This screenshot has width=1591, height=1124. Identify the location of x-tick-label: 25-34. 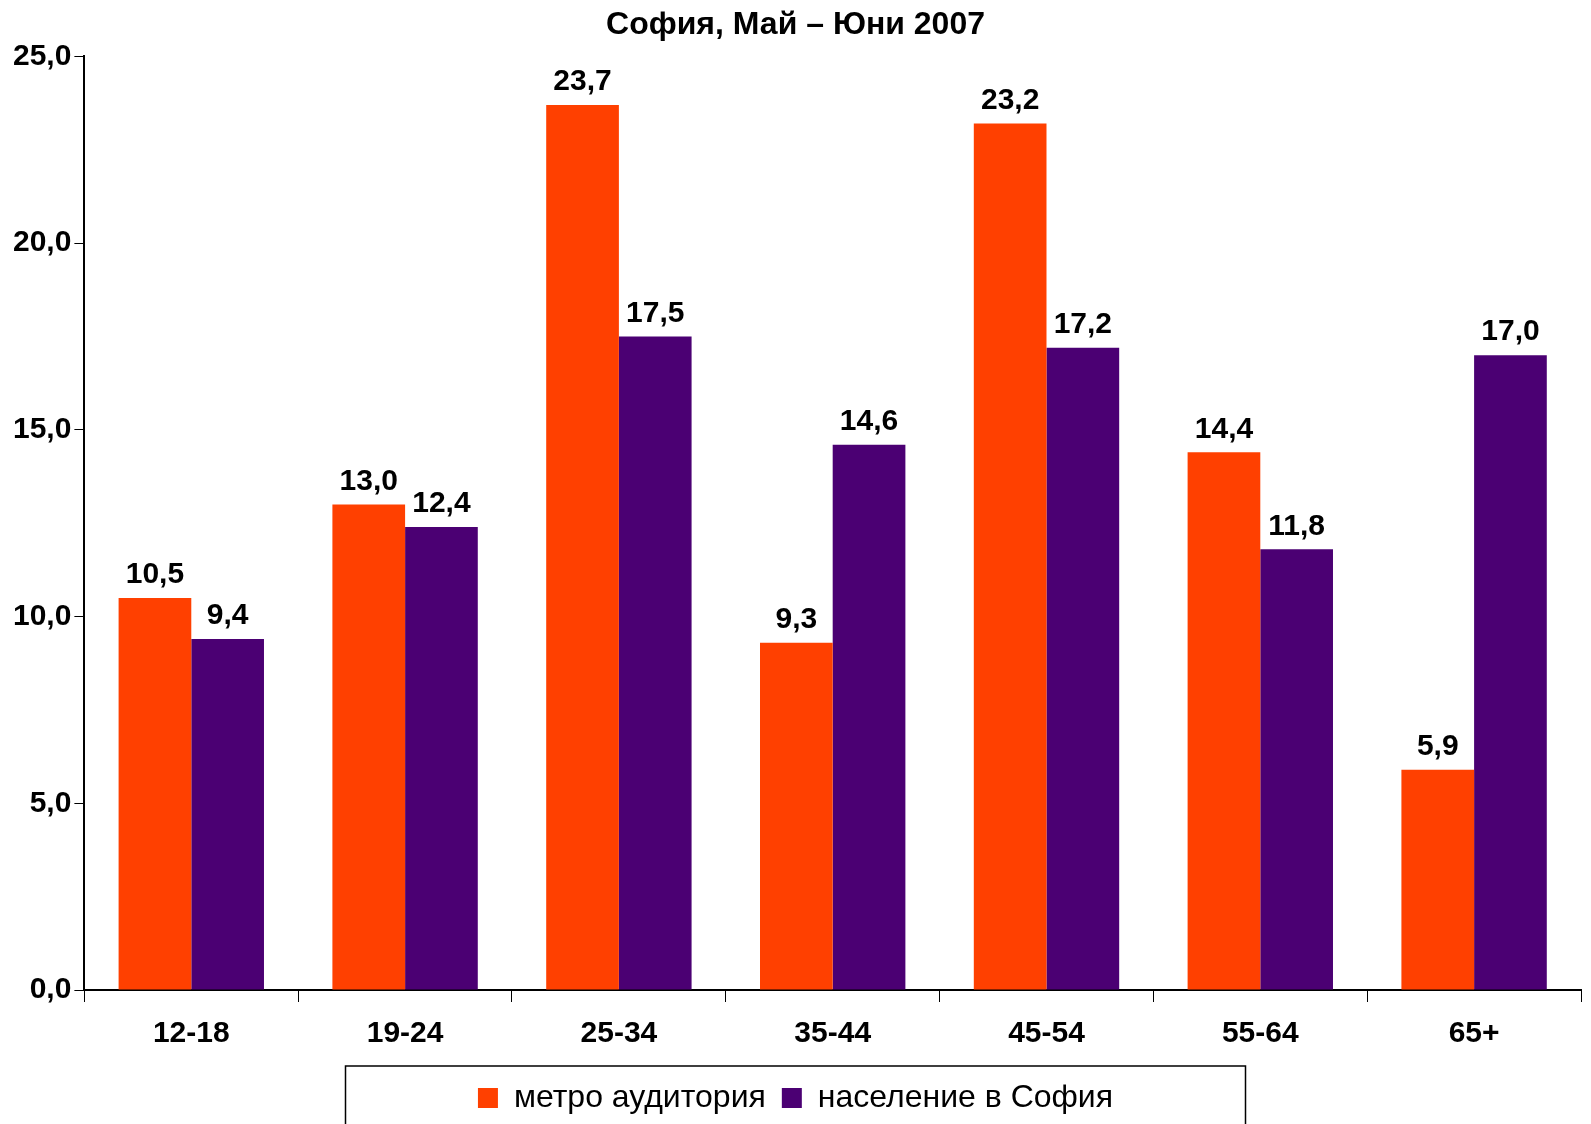
(619, 1032).